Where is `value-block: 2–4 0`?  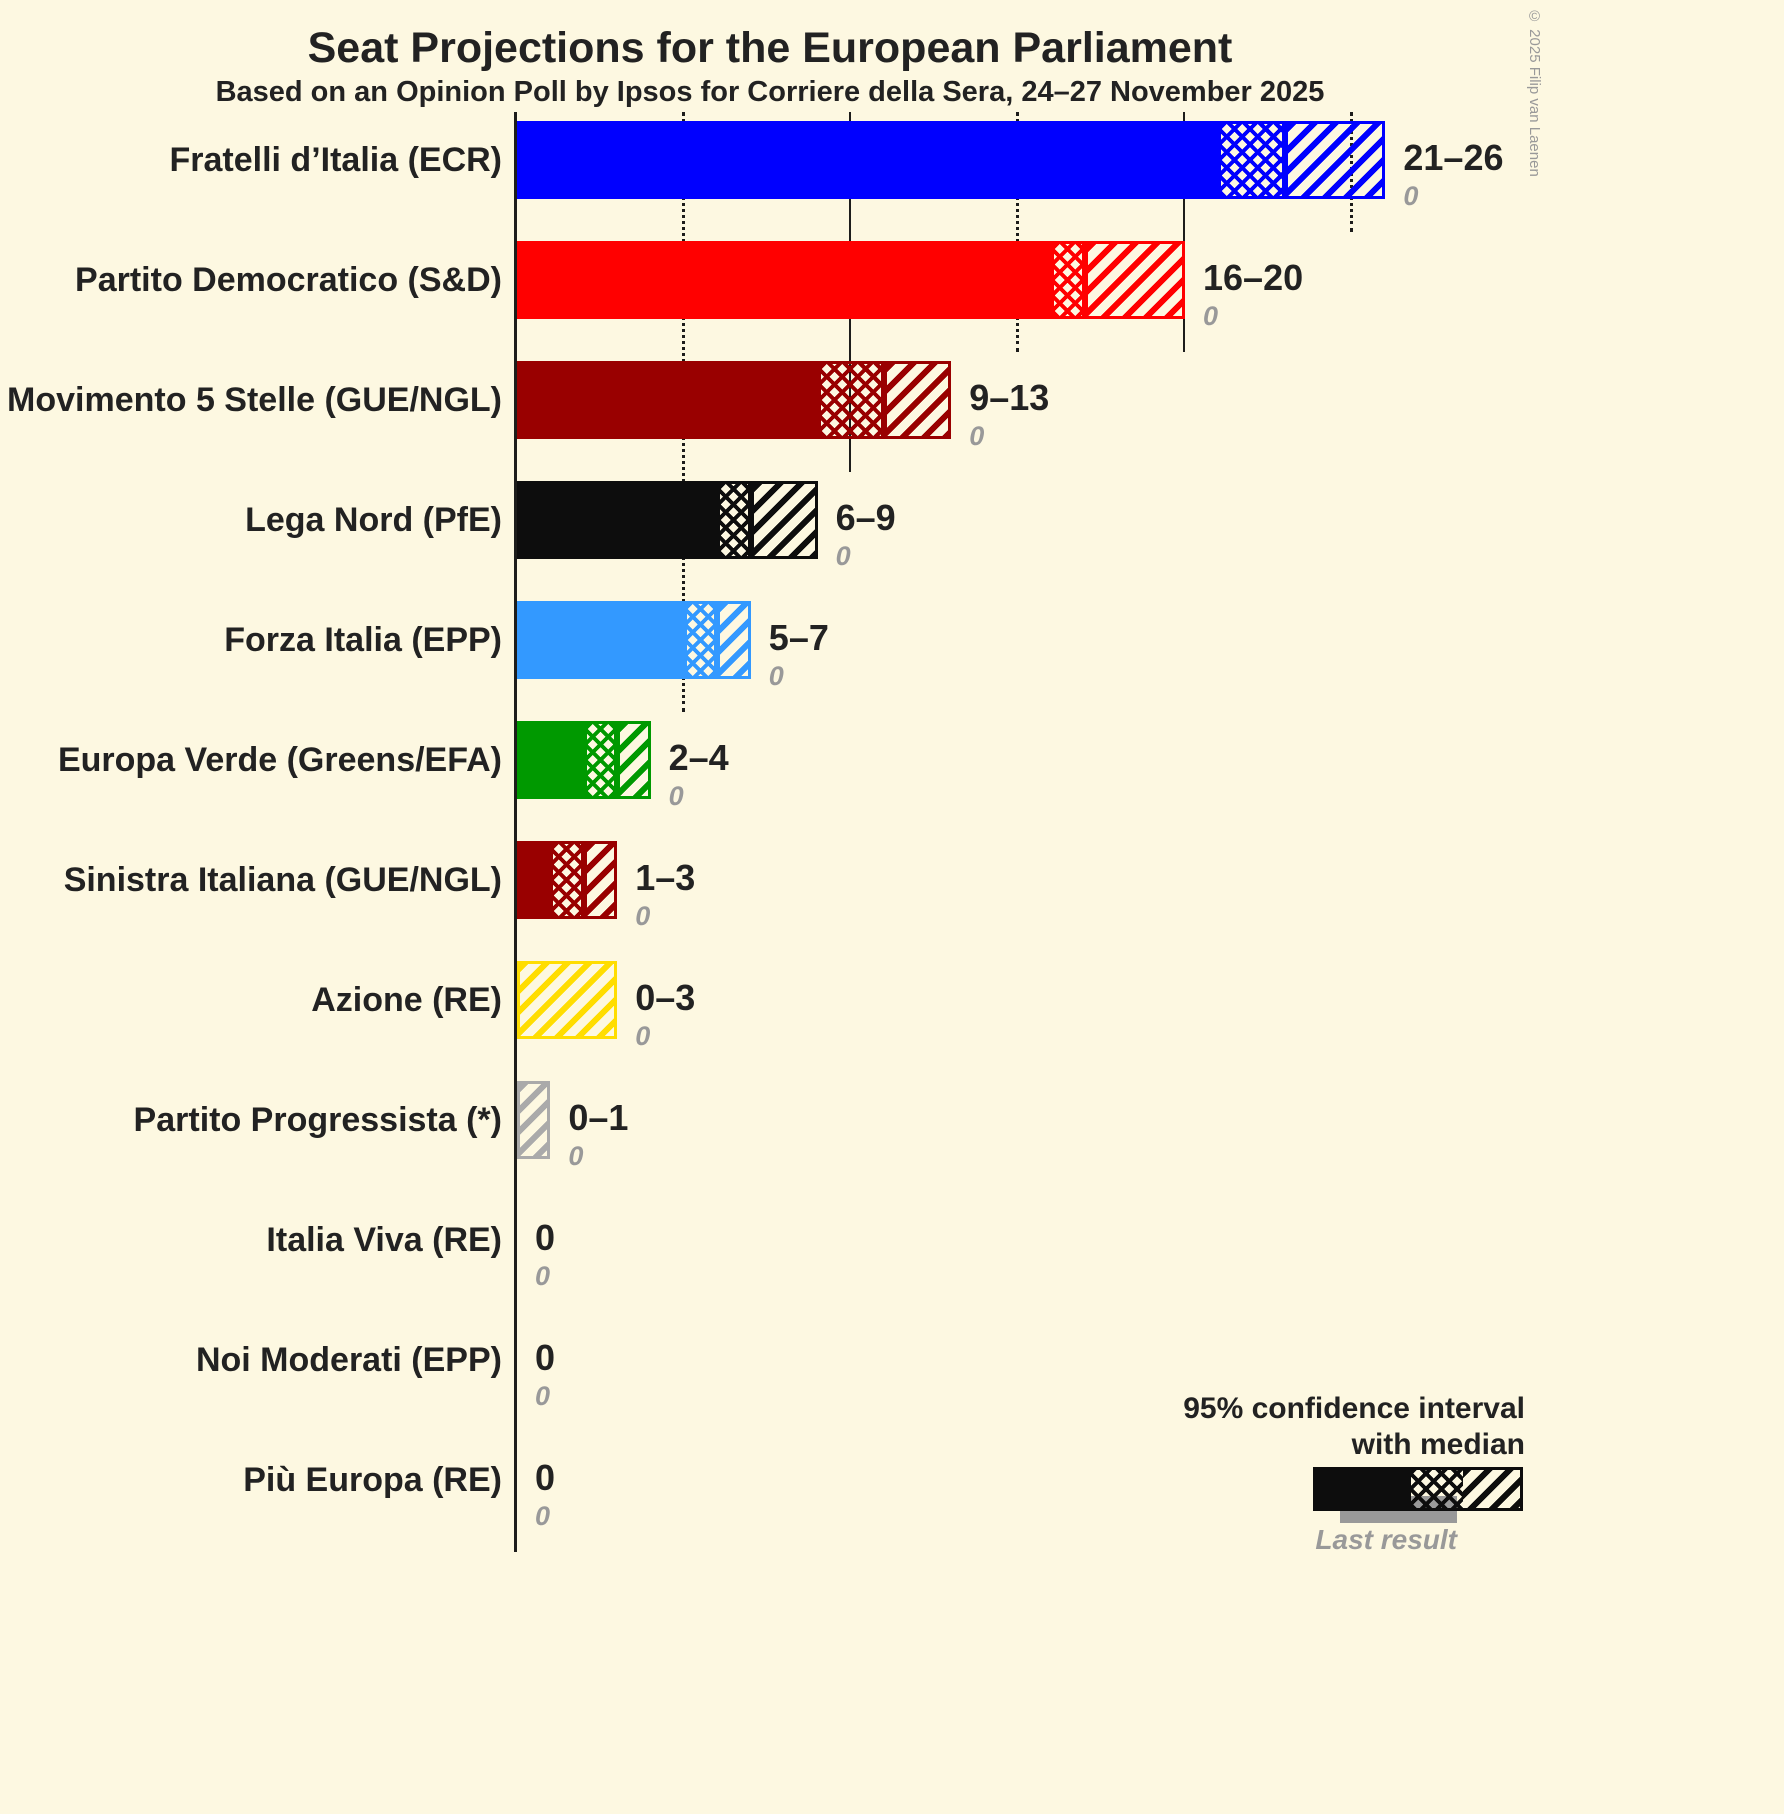 value-block: 2–4 0 is located at coordinates (699, 774).